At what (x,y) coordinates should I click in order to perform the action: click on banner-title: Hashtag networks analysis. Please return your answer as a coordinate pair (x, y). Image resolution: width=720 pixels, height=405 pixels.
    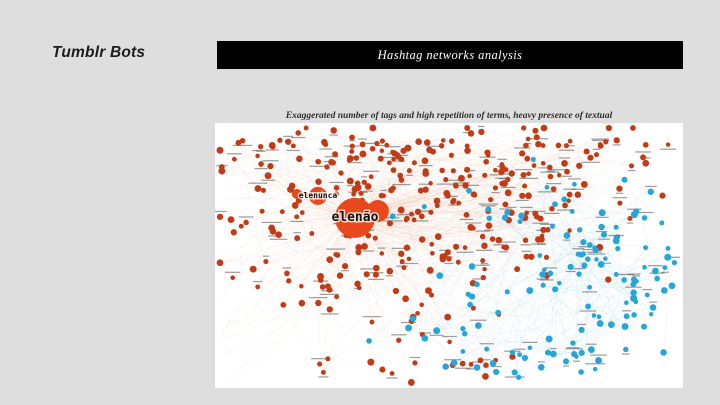
    Looking at the image, I should click on (450, 54).